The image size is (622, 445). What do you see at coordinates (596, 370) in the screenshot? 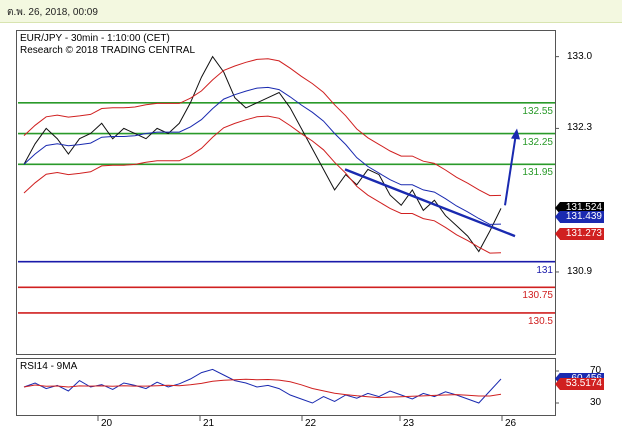
I see `rsi-tick-label: 70` at bounding box center [596, 370].